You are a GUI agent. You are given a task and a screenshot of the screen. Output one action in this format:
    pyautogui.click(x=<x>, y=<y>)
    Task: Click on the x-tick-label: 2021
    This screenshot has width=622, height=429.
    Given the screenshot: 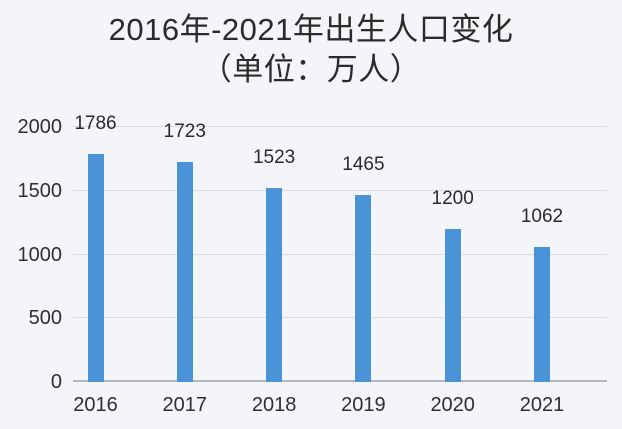 What is the action you would take?
    pyautogui.click(x=542, y=405)
    